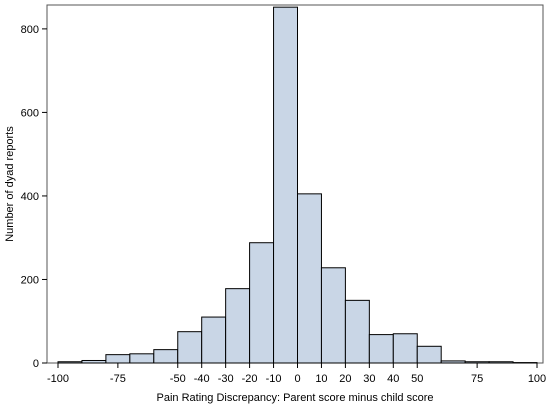 This screenshot has width=550, height=408. Describe the element at coordinates (537, 379) in the screenshot. I see `x-tick-label: 100` at that location.